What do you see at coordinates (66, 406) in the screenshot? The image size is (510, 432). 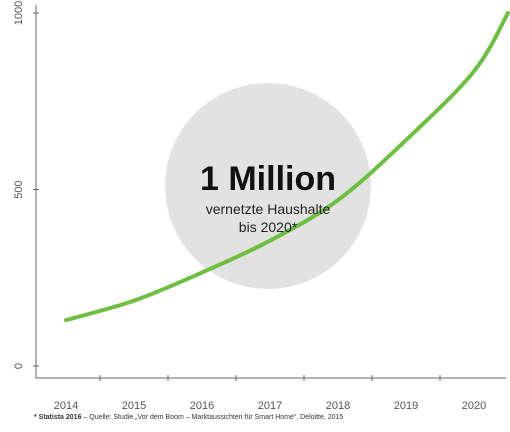 I see `x-tick-label: 2014` at bounding box center [66, 406].